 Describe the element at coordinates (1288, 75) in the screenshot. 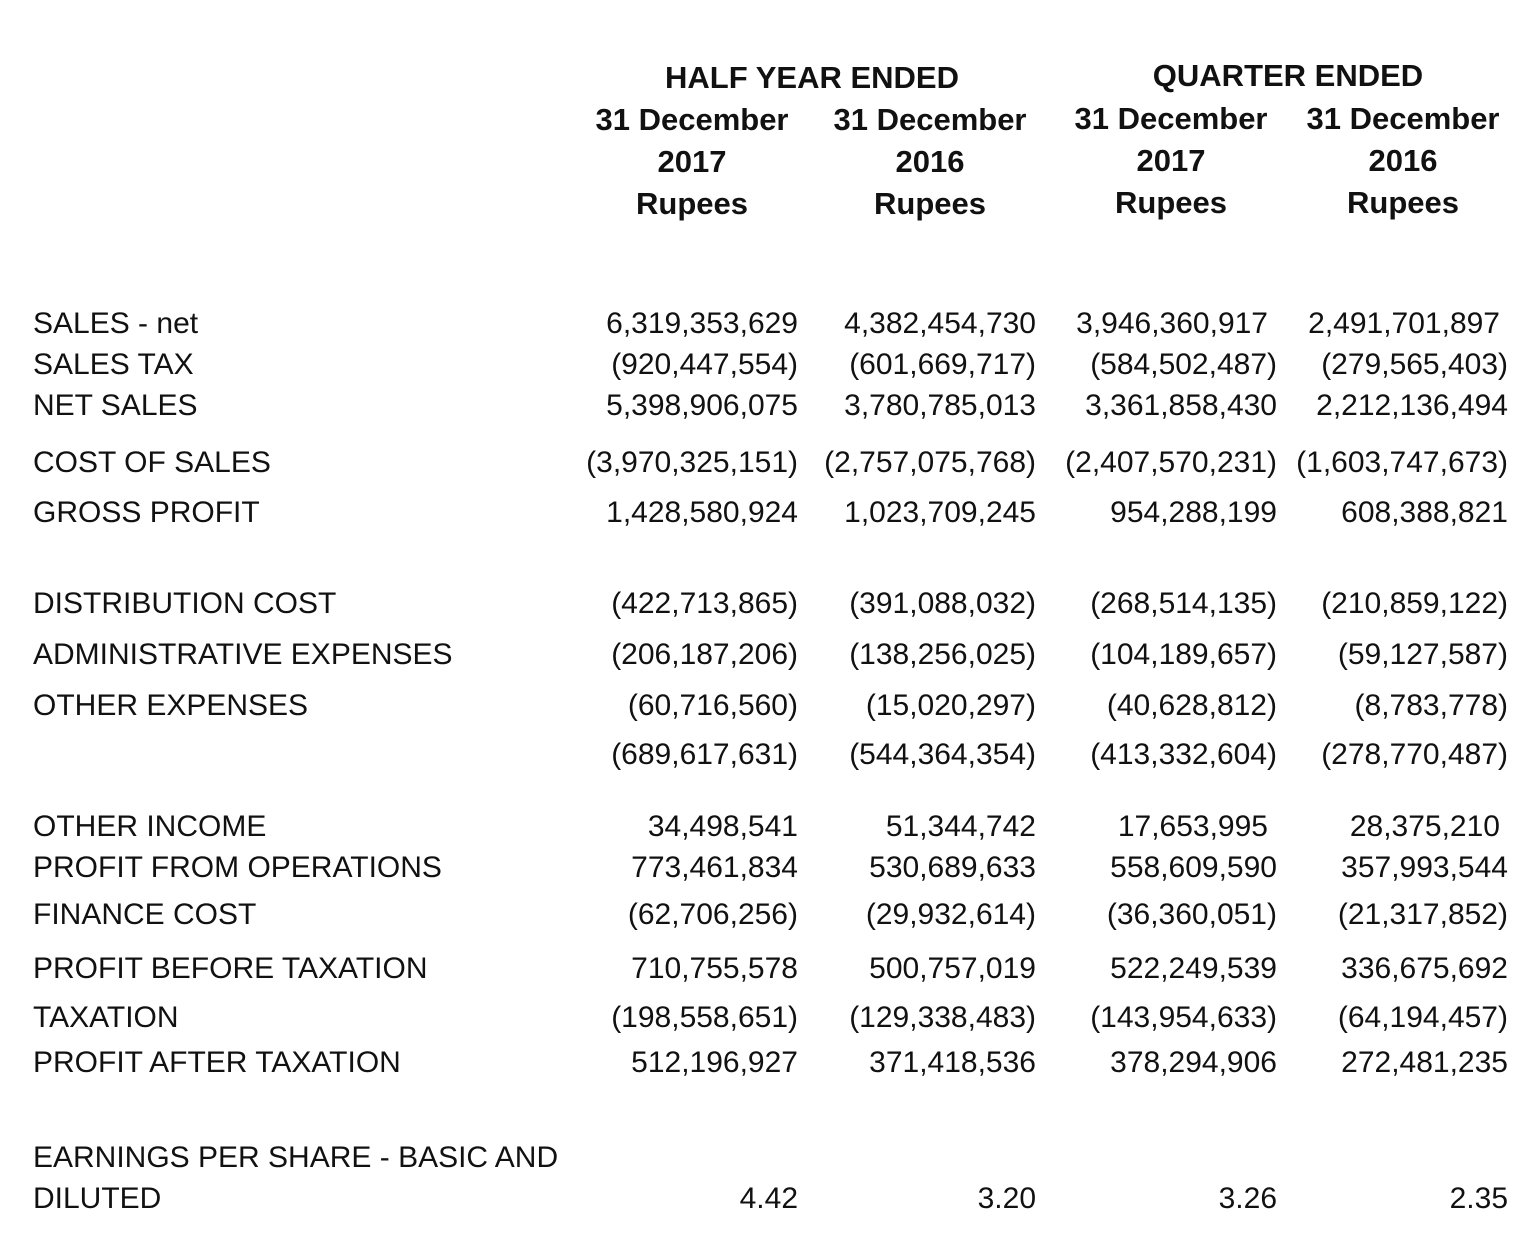

I see `group-header-quarter: QUARTER ENDED` at that location.